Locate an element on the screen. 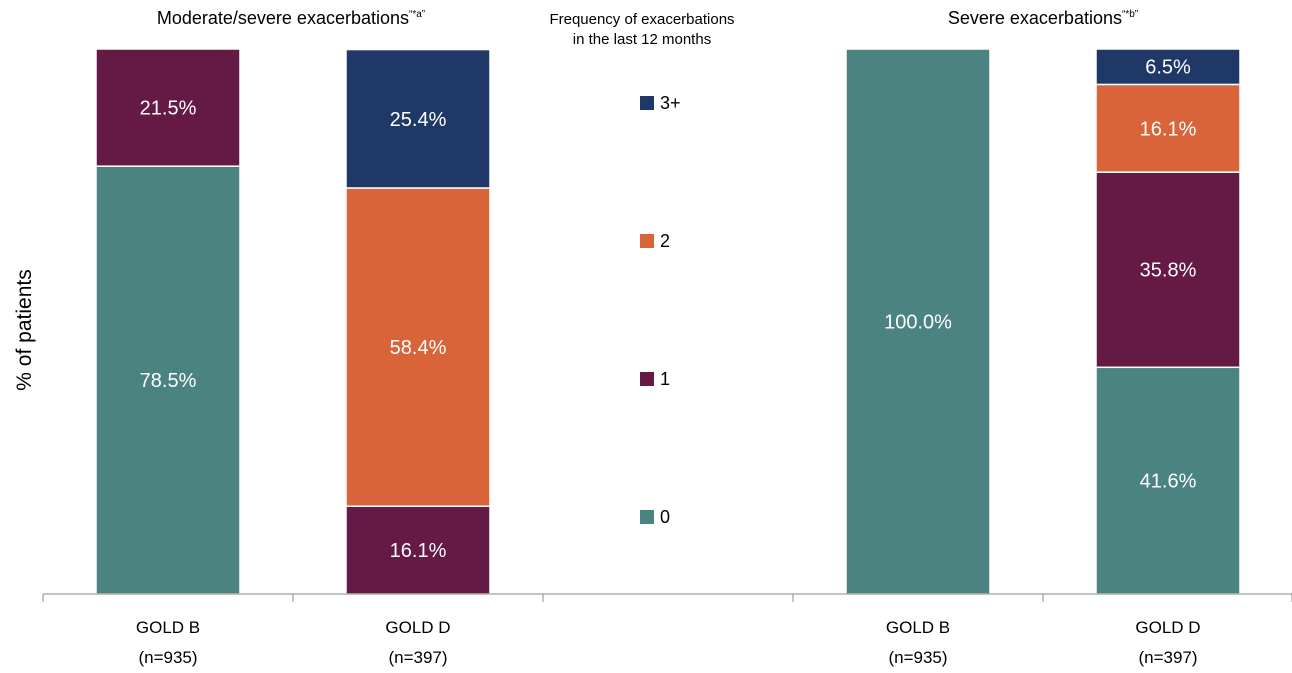 This screenshot has height=673, width=1292. x-tick-note-panel1-gold-b: (n=935) is located at coordinates (167, 657).